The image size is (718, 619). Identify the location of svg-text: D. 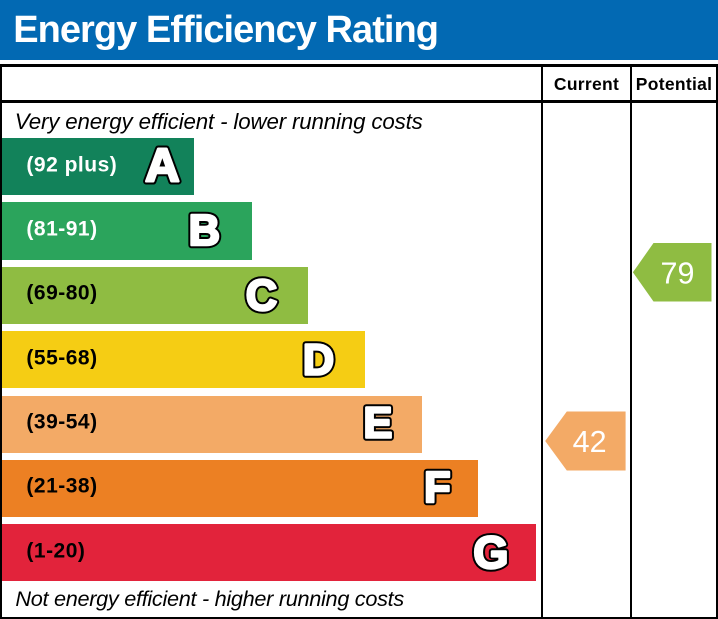
(318, 360).